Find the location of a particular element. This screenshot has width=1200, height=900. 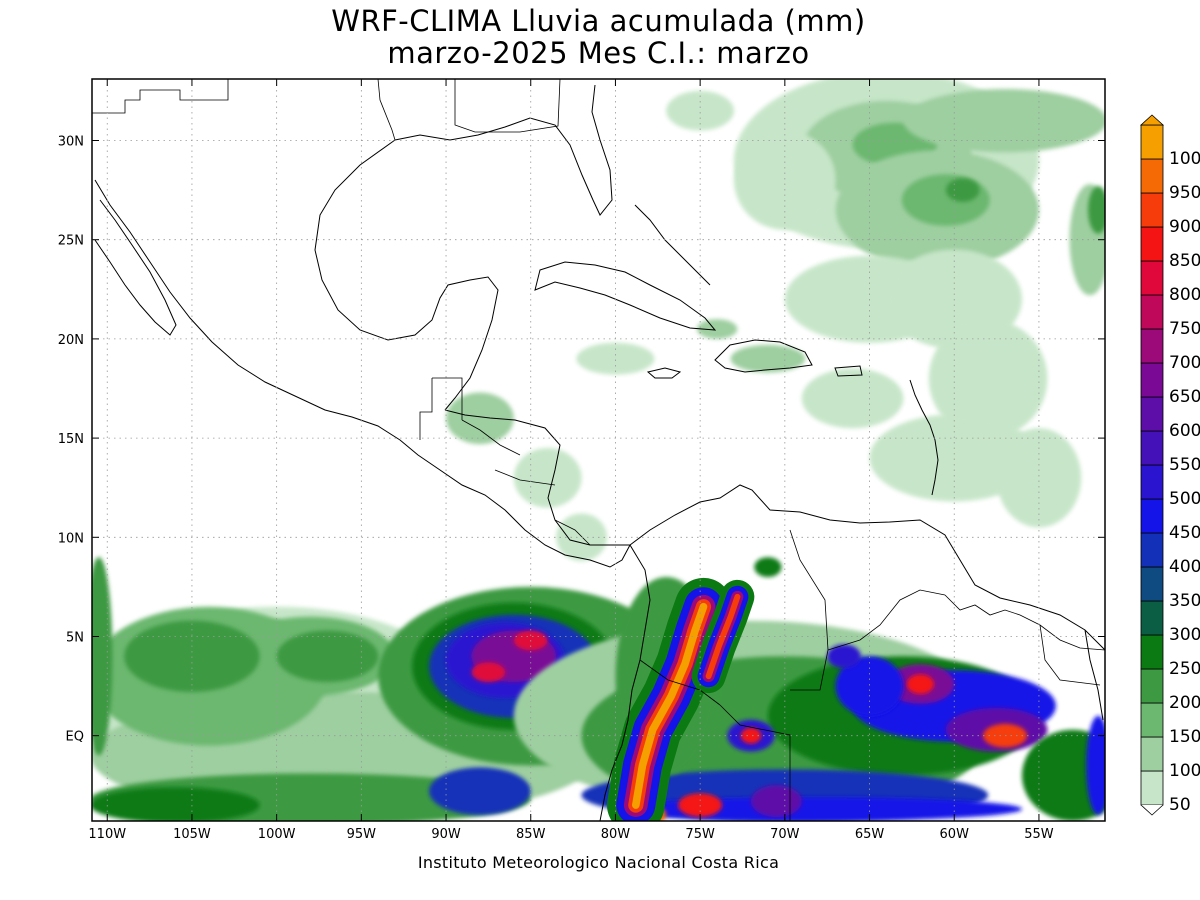

lon-tick-label: 55W is located at coordinates (1039, 834).